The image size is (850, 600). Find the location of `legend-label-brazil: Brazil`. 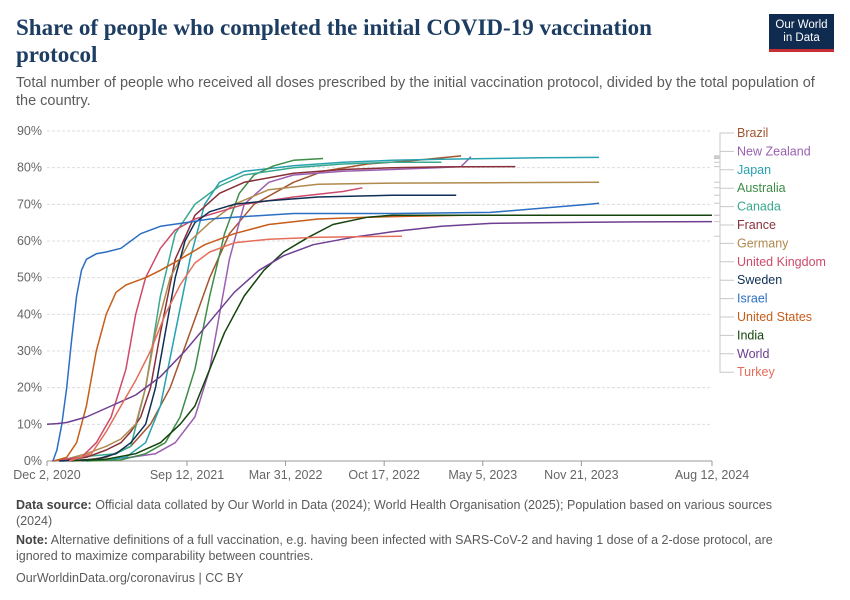

legend-label-brazil: Brazil is located at coordinates (752, 133).